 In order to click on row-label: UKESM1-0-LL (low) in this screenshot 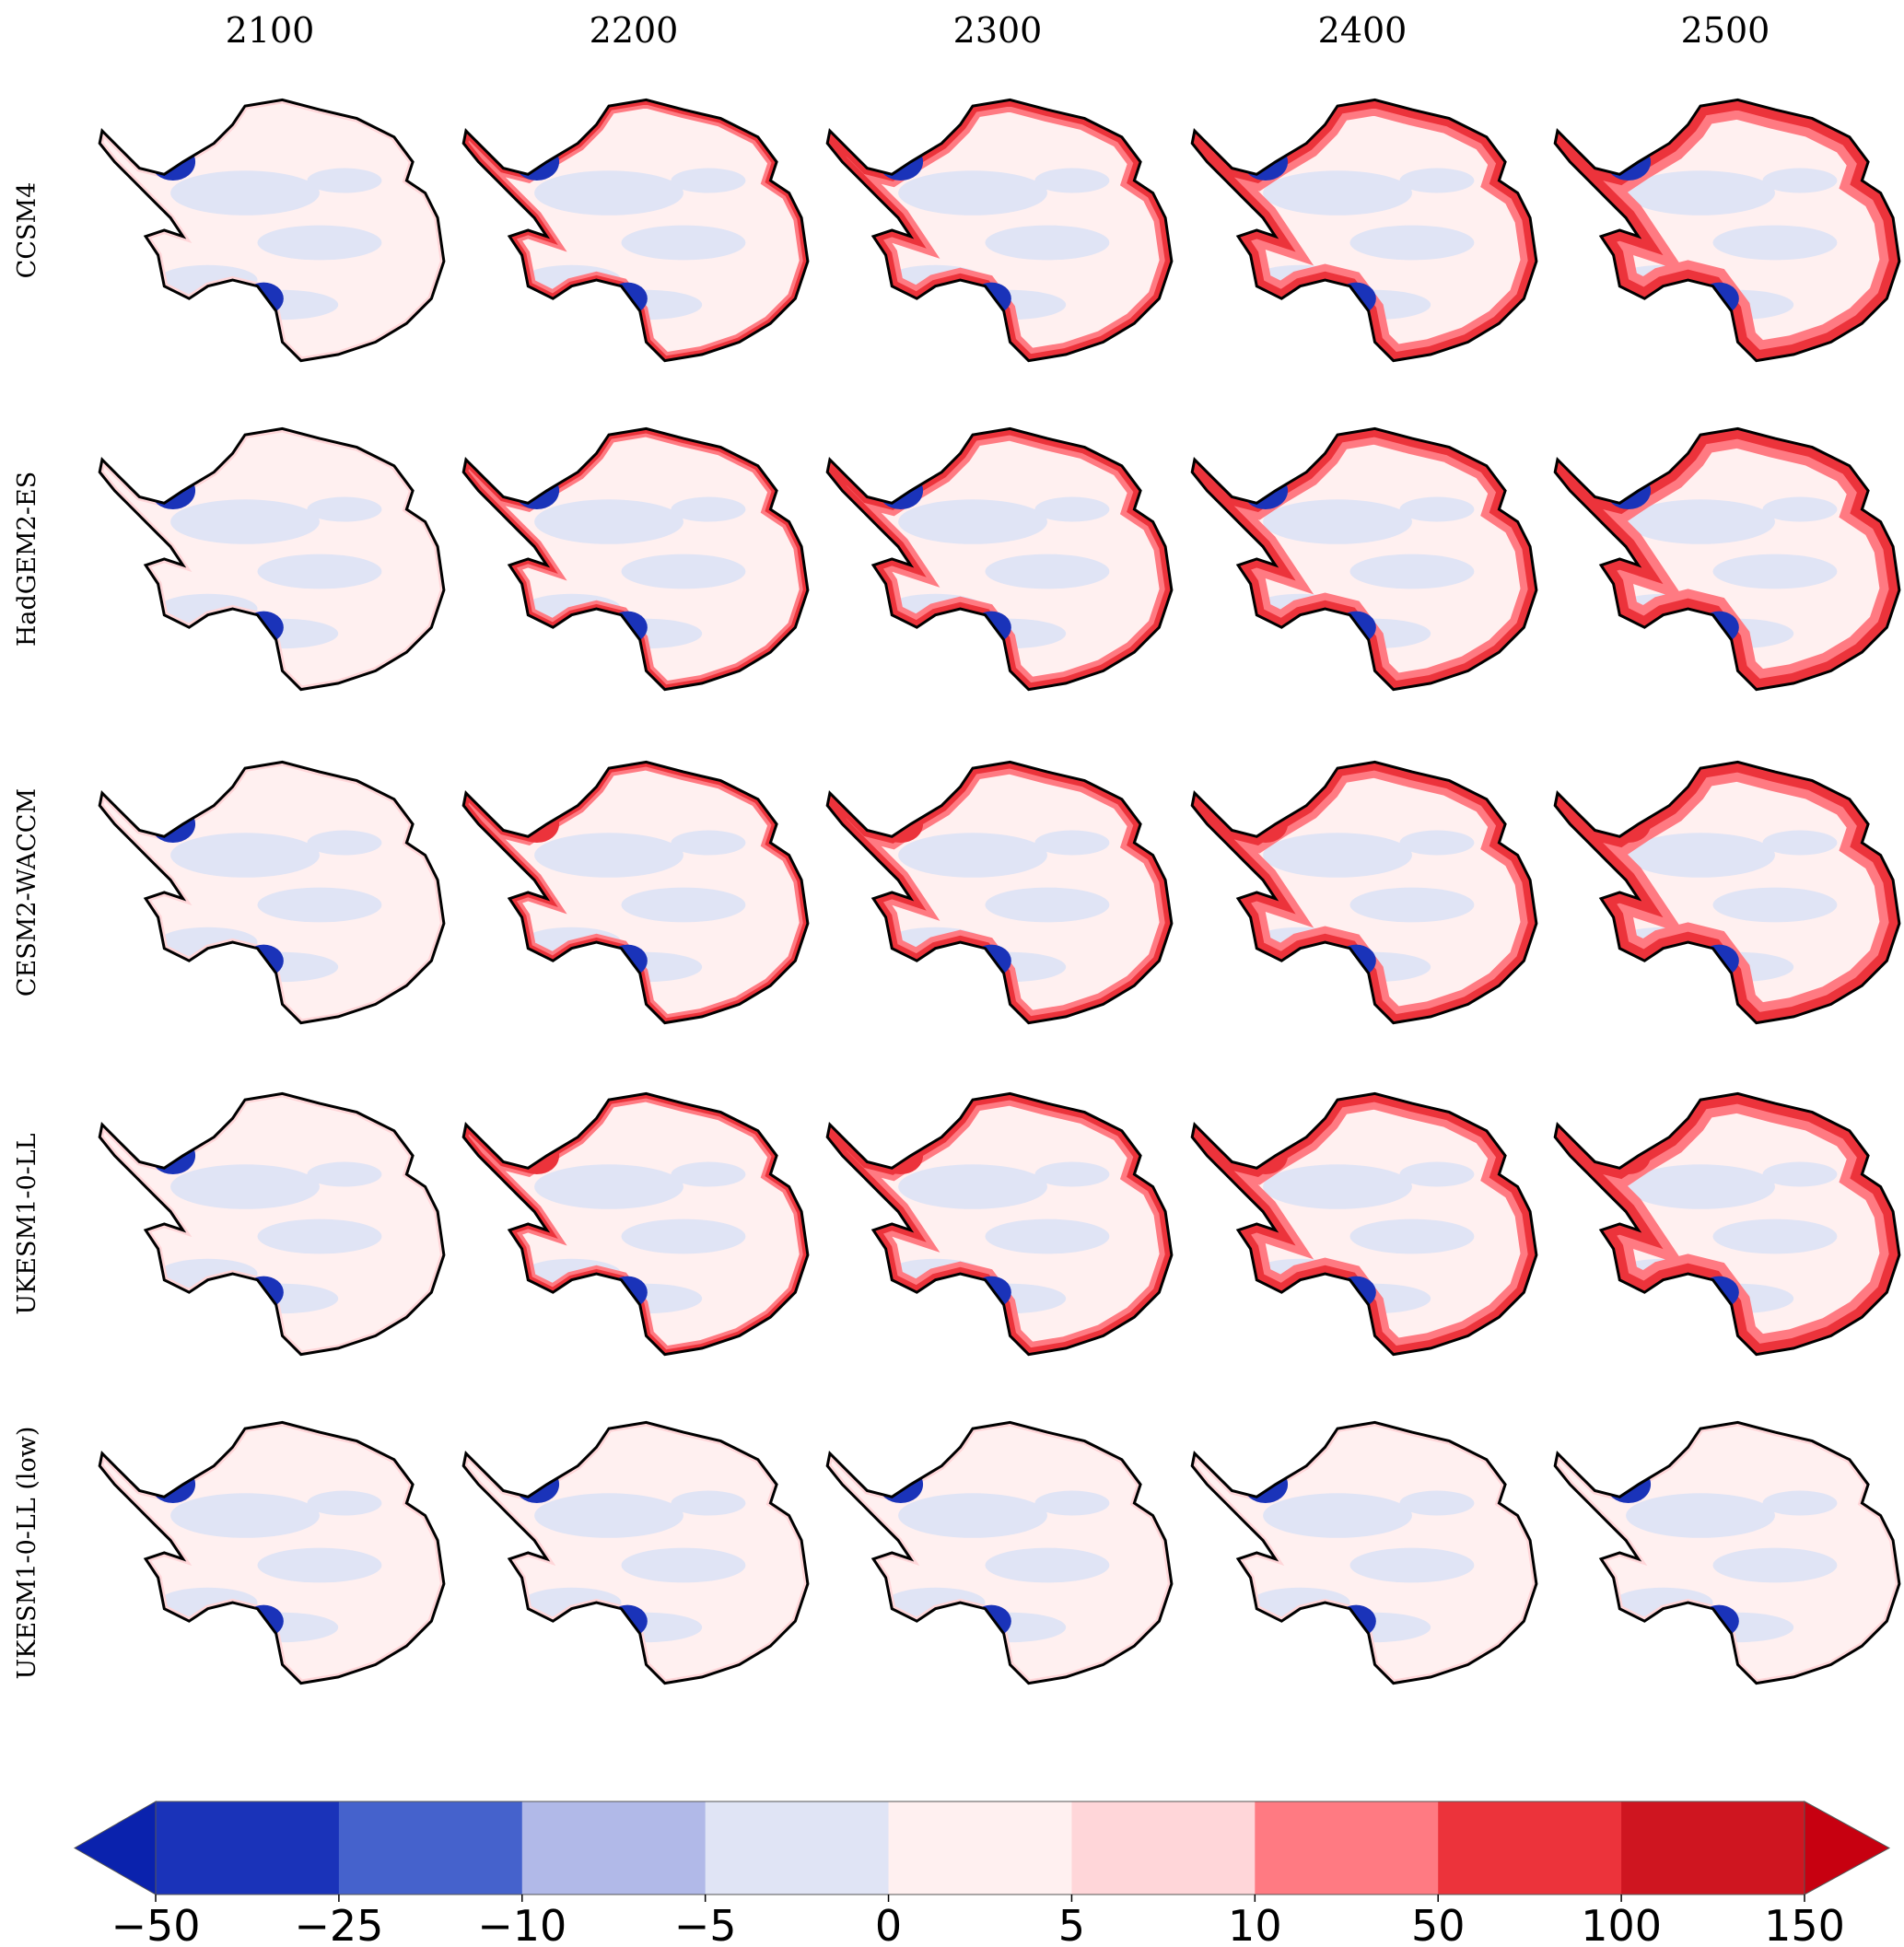, I will do `click(27, 1553)`.